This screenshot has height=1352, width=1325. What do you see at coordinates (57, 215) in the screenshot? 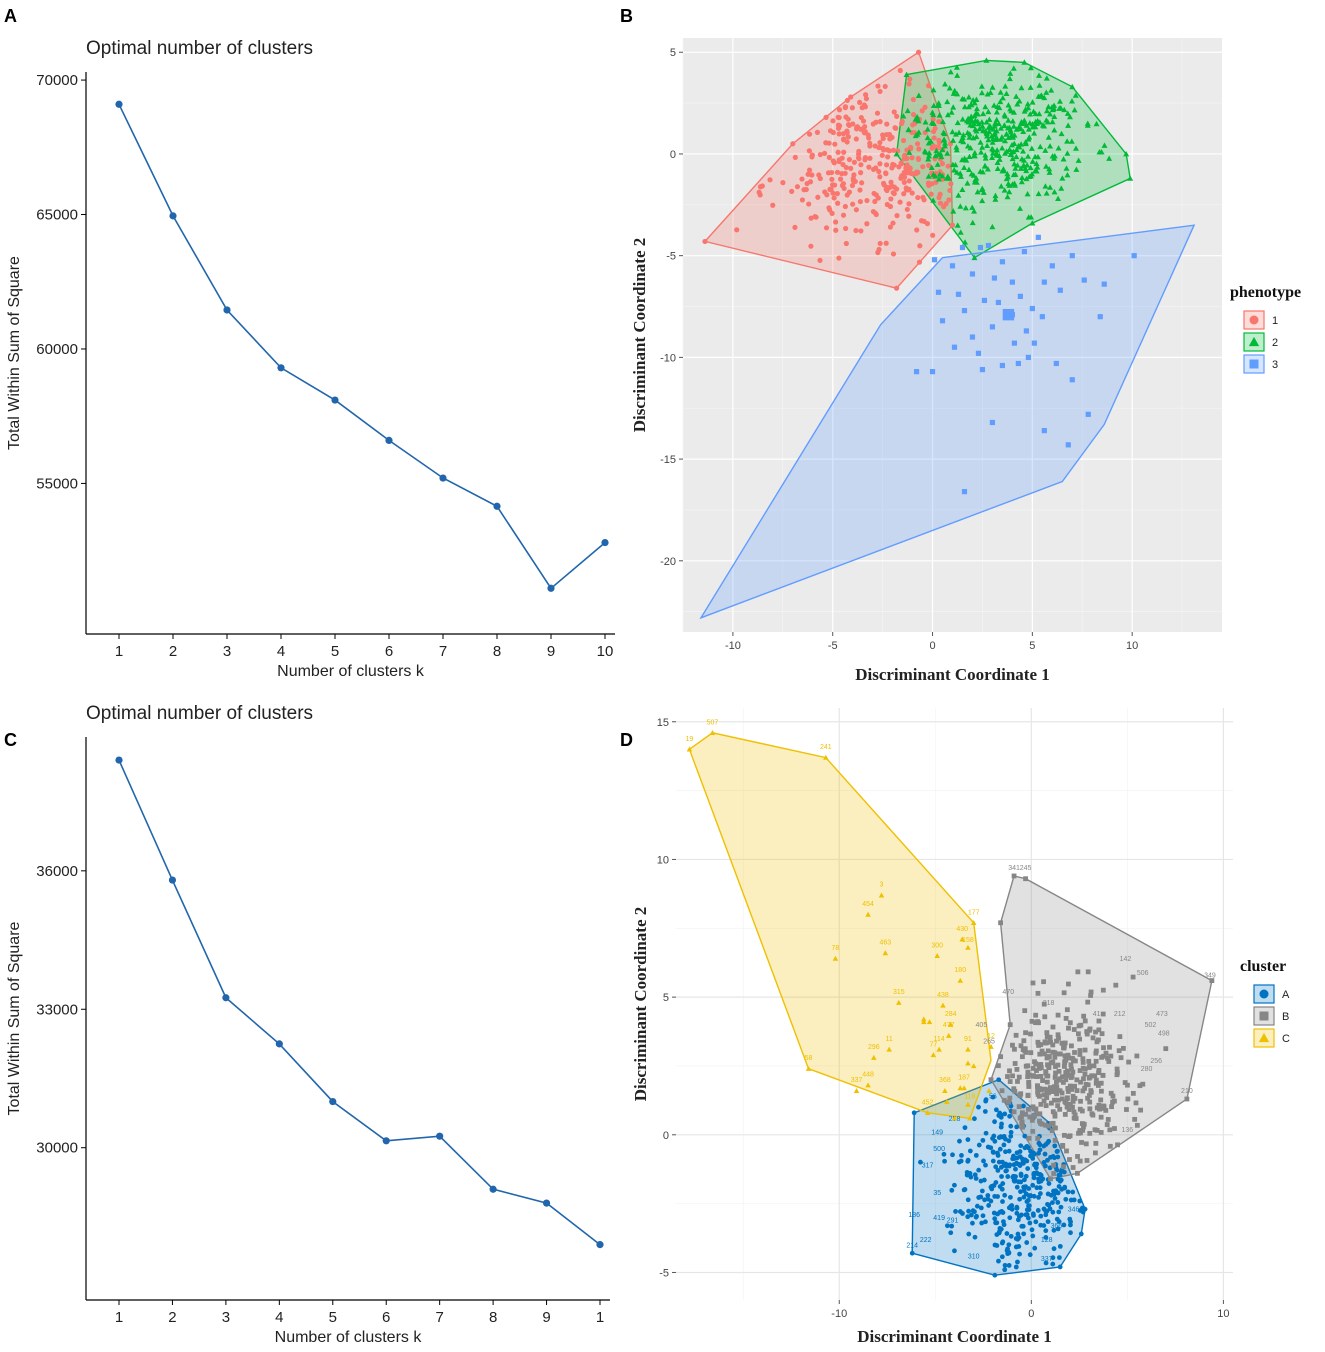
I see `y-tick-label: 65000` at bounding box center [57, 215].